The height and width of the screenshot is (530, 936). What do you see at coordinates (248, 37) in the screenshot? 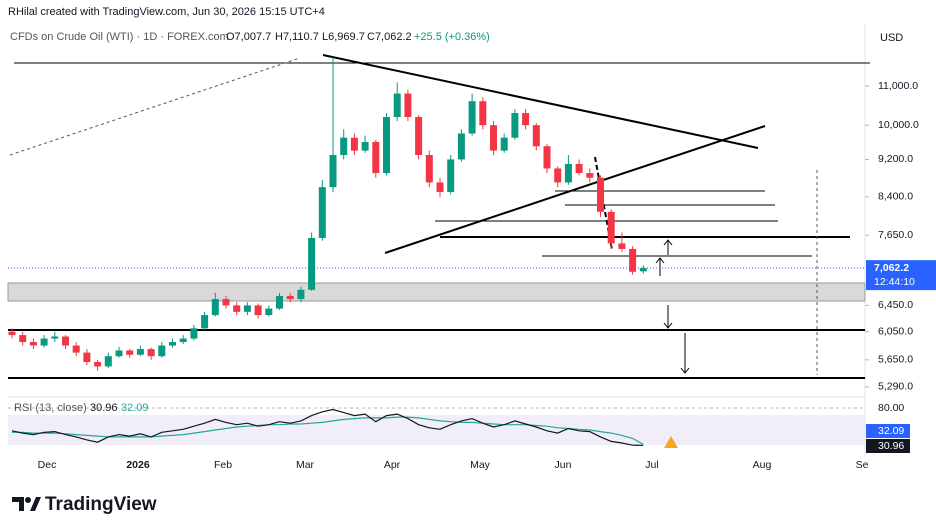
I see `open: O7,007.7` at bounding box center [248, 37].